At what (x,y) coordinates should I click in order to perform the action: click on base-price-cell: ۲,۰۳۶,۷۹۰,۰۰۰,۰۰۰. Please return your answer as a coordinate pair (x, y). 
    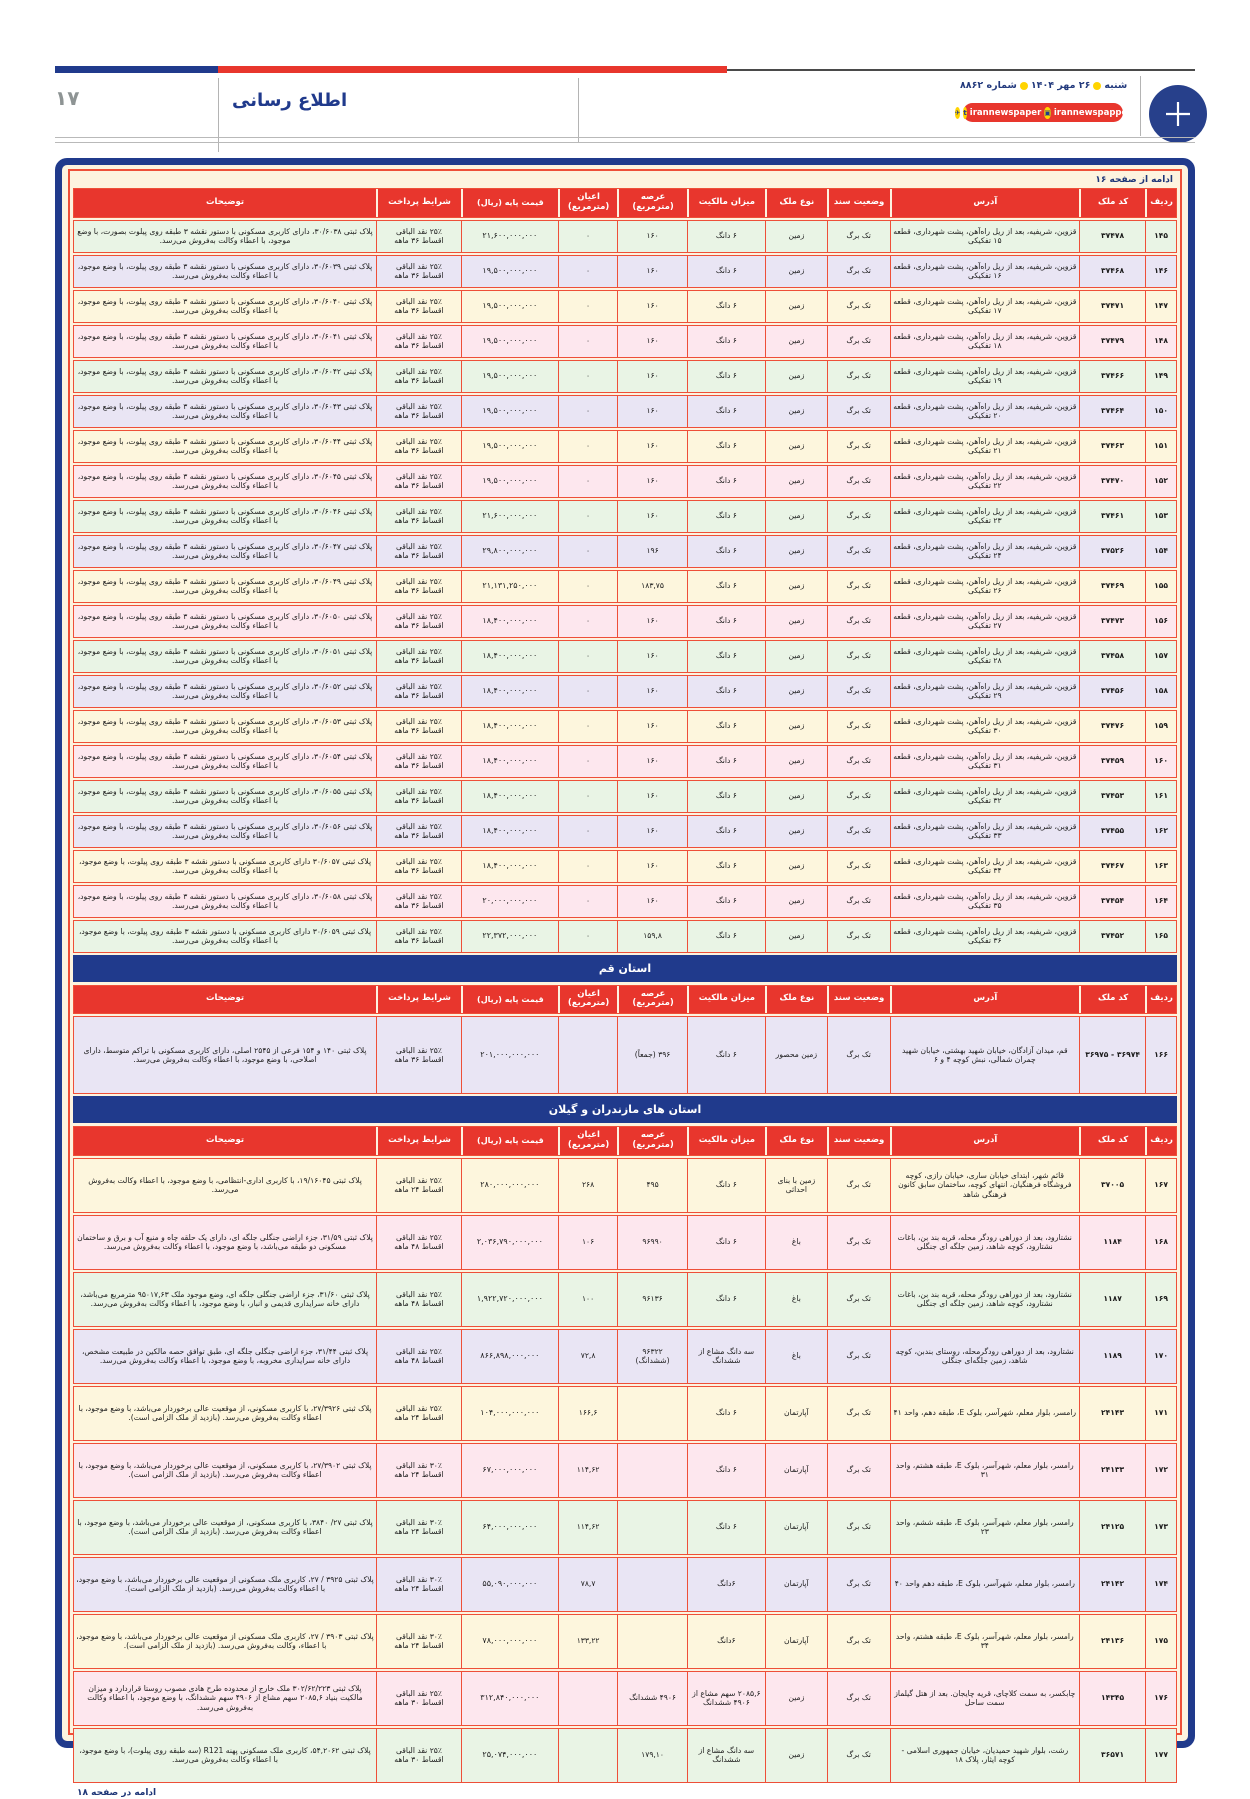
    Looking at the image, I should click on (509, 1242).